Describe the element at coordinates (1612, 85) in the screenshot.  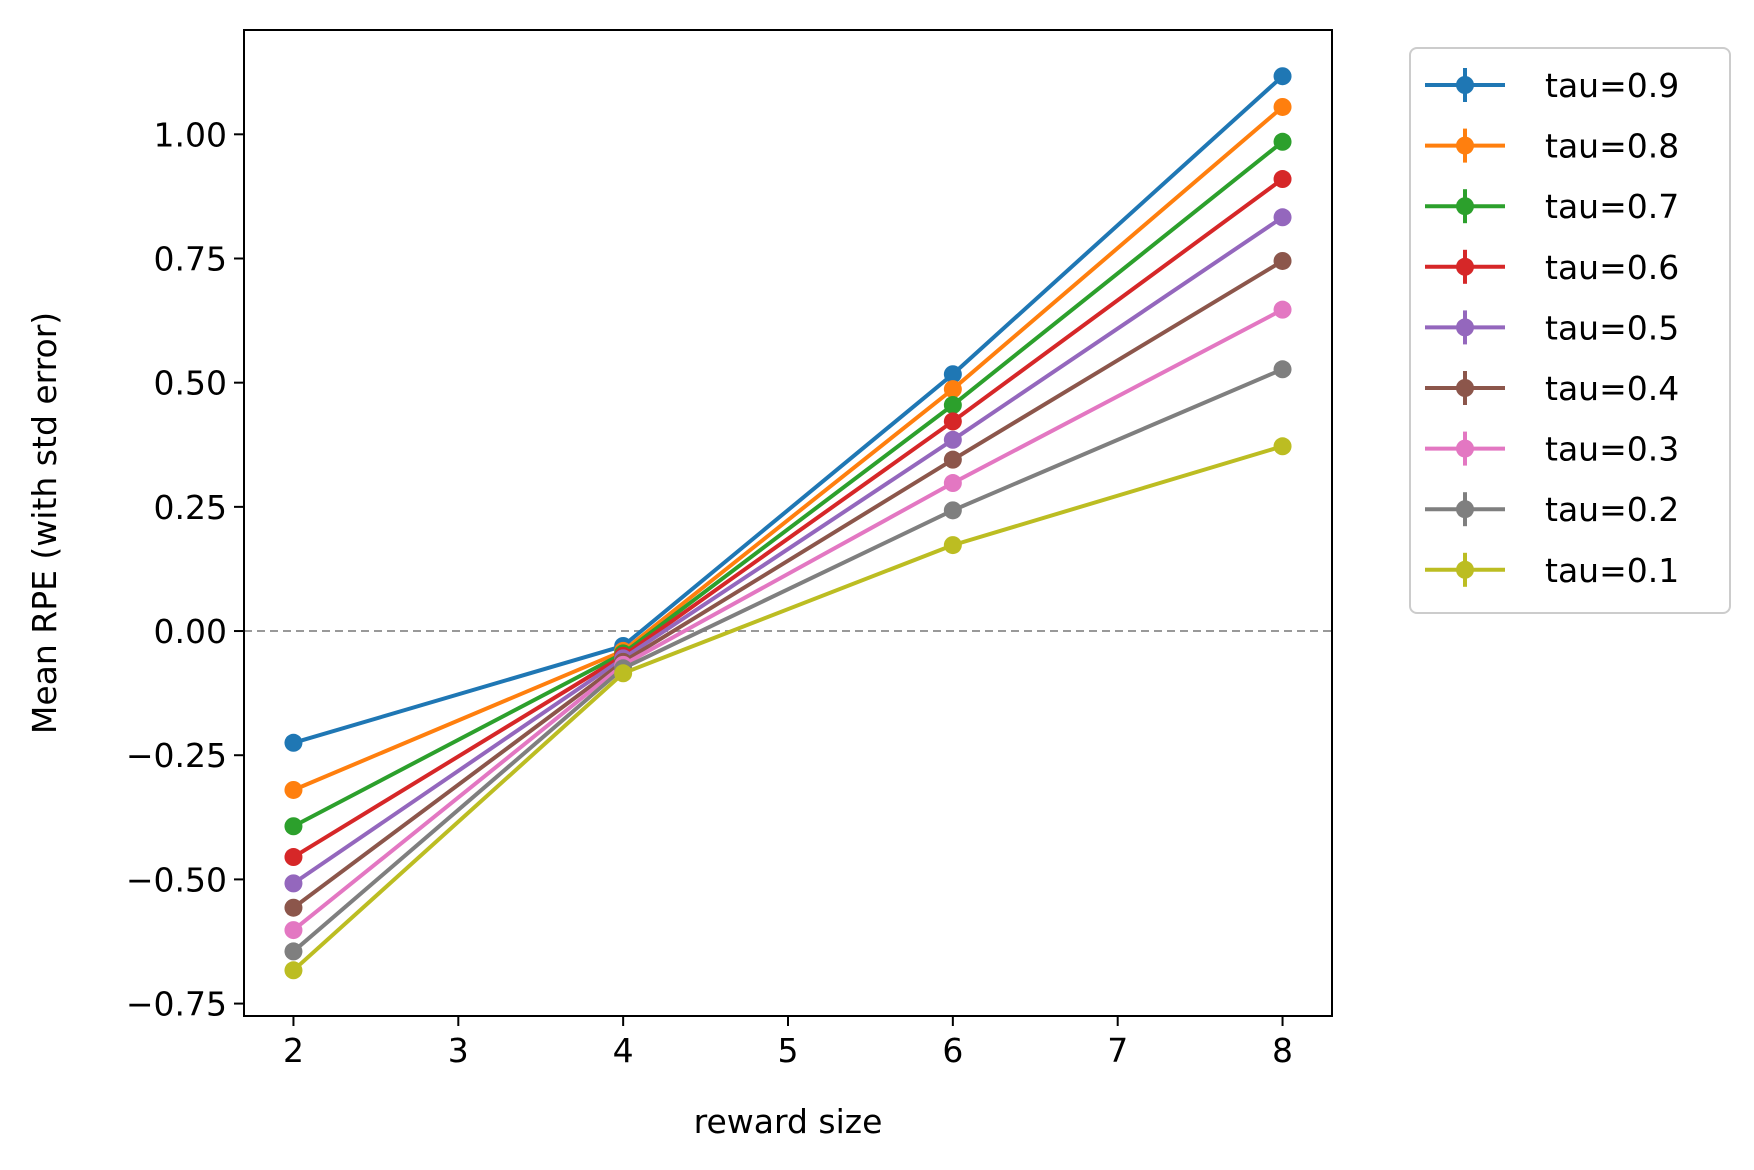
I see `legend-label: tau=0.9` at that location.